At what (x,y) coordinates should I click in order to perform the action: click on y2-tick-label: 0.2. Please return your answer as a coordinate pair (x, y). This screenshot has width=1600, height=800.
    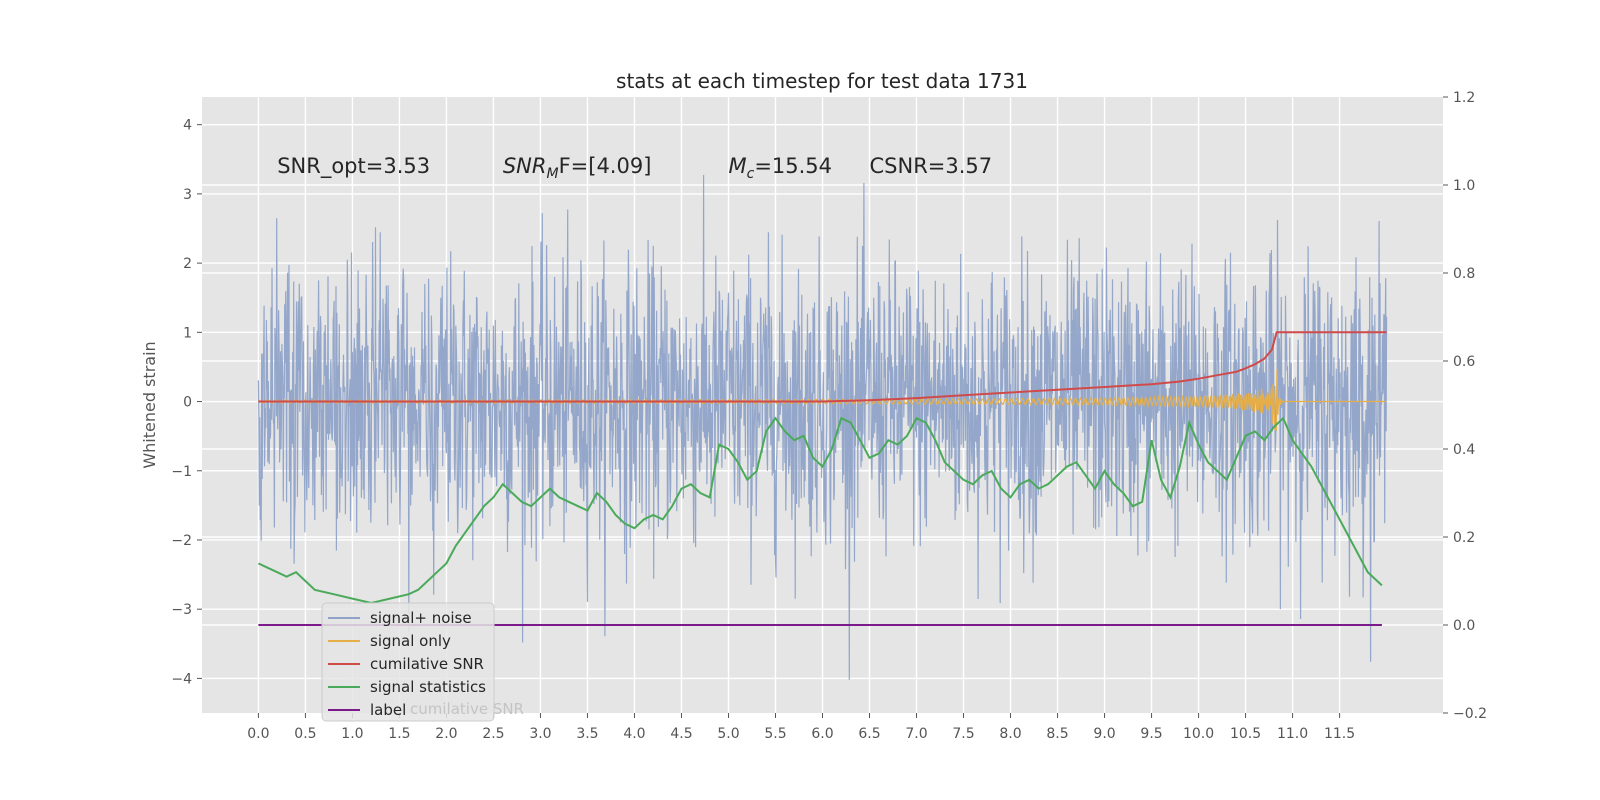
    Looking at the image, I should click on (1464, 538).